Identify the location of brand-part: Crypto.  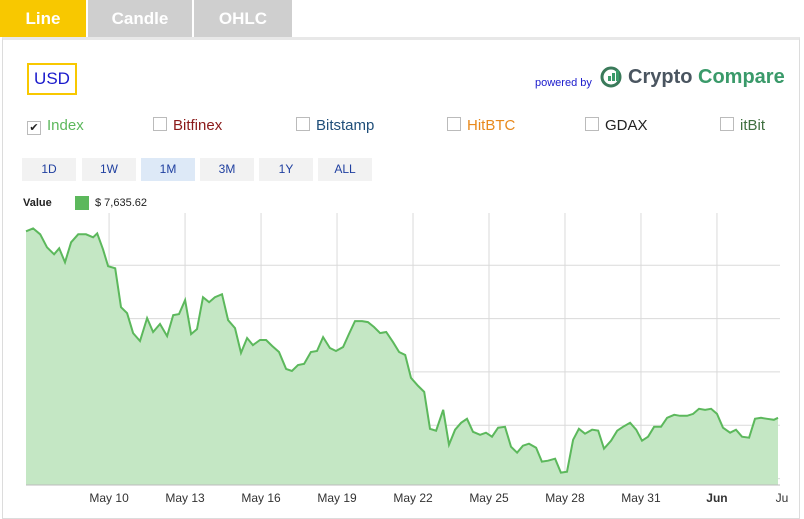
(660, 77).